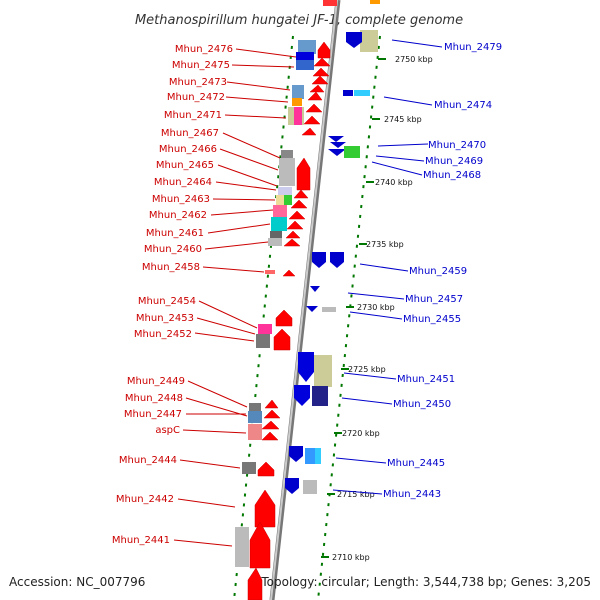 The image size is (600, 600). Describe the element at coordinates (394, 182) in the screenshot. I see `kbp-label: 2740 kbp` at that location.